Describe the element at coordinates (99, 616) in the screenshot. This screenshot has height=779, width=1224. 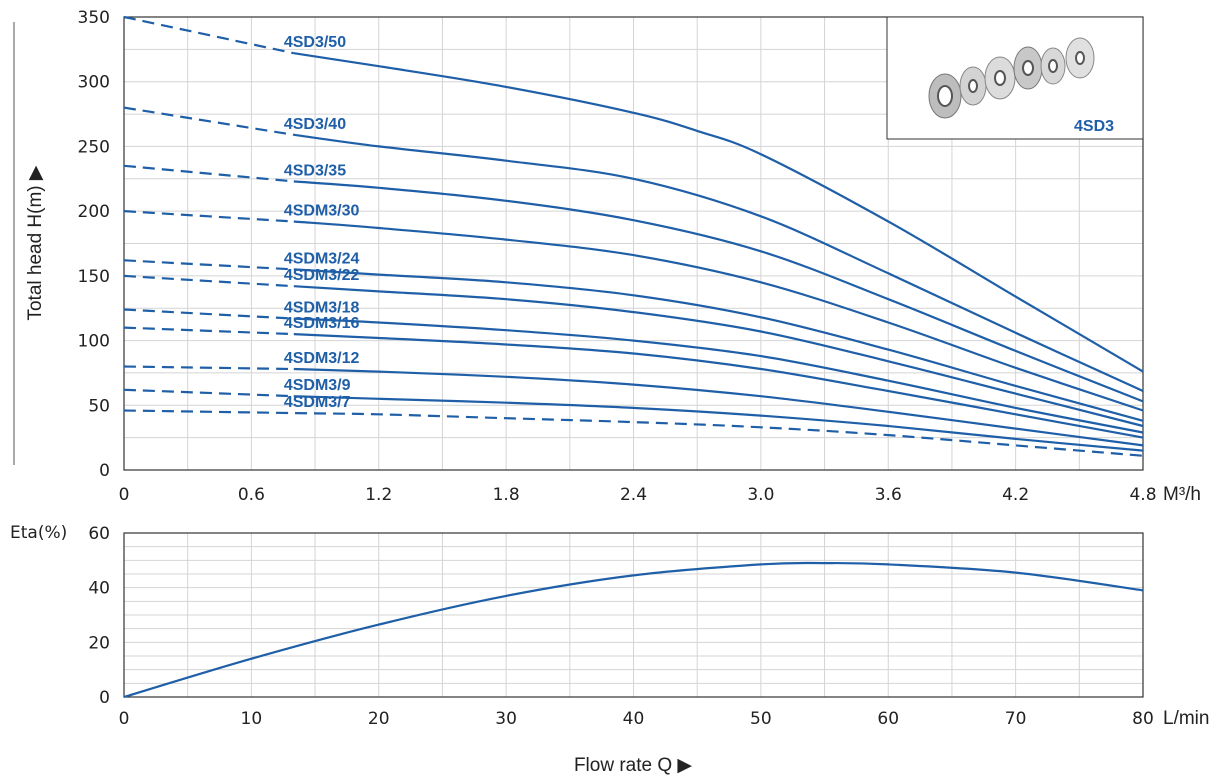
I see `efficiency-y-ticks: 0 20 40 60` at that location.